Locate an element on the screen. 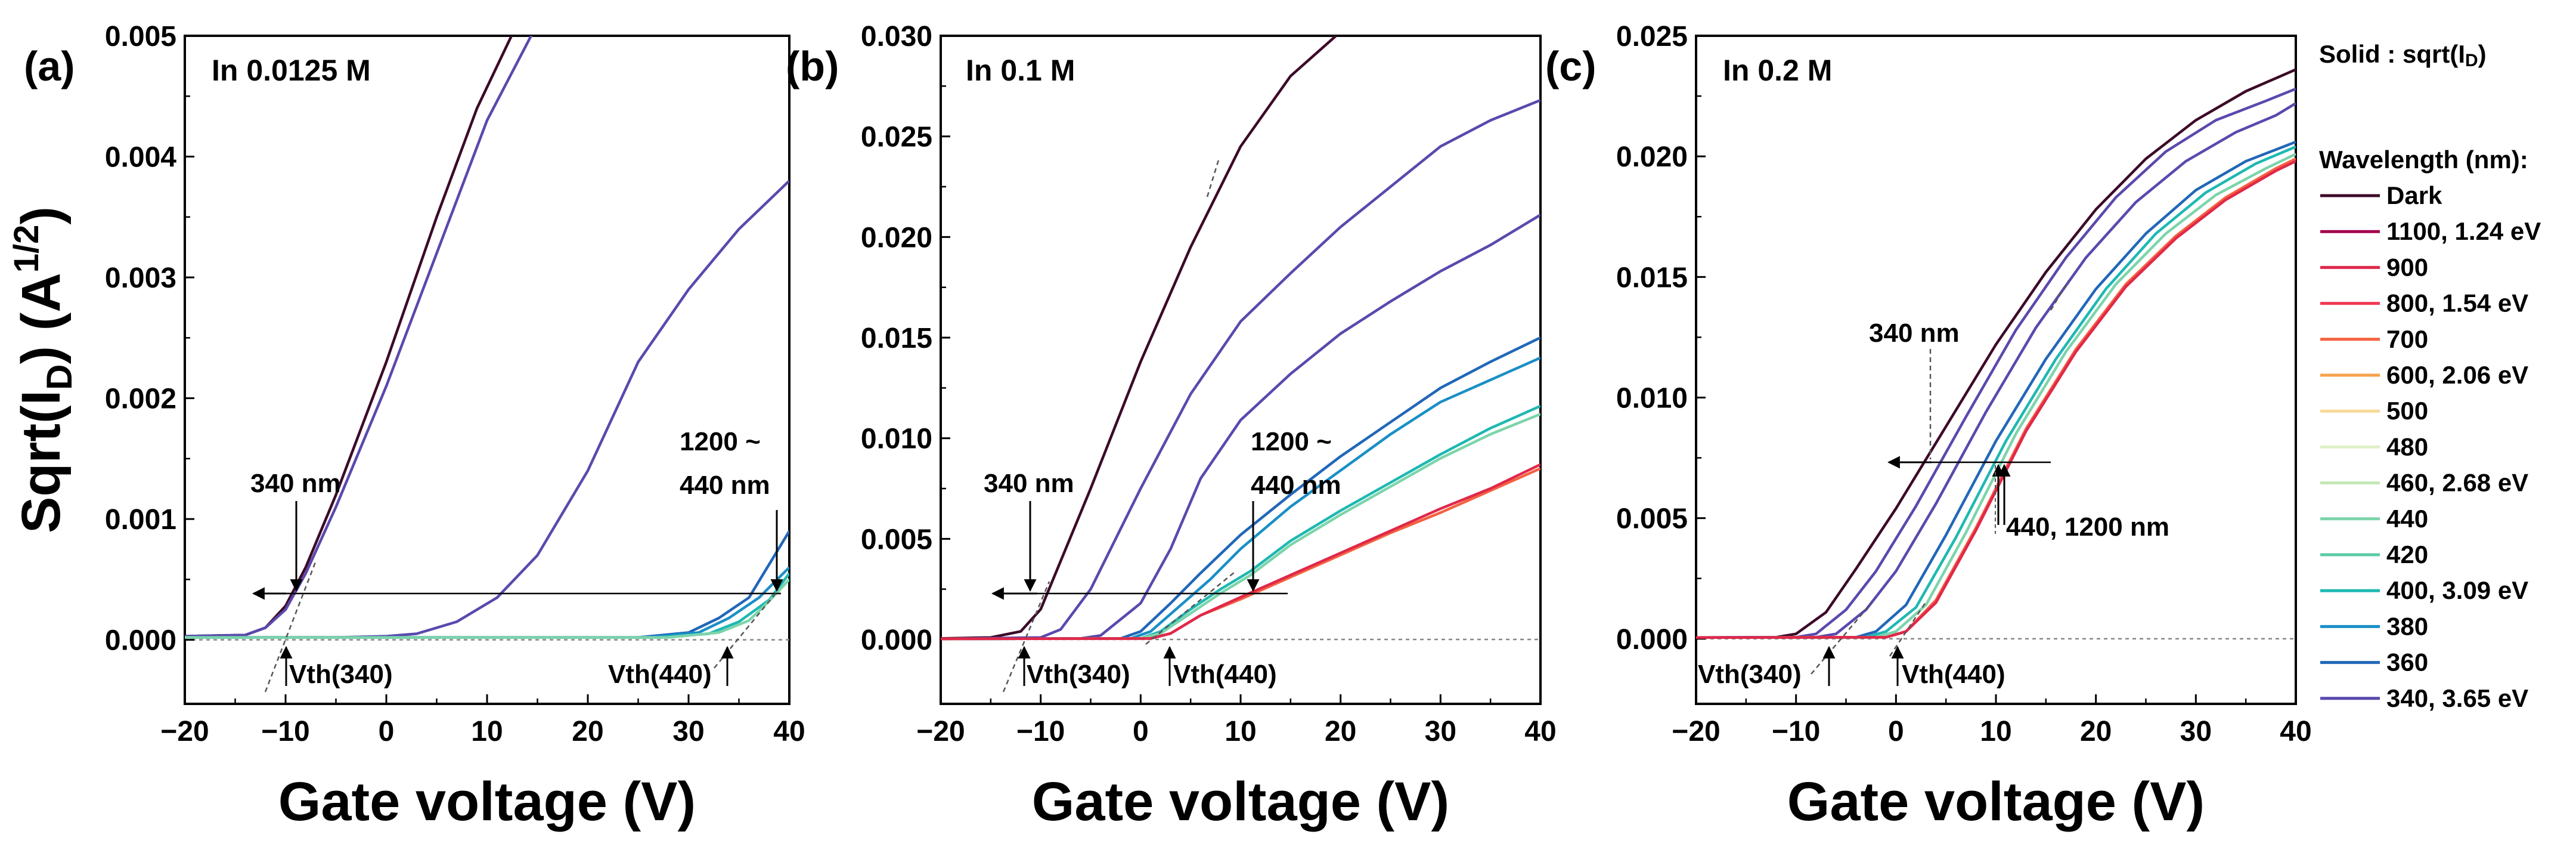  legend-entry-label: 440 is located at coordinates (2407, 519).